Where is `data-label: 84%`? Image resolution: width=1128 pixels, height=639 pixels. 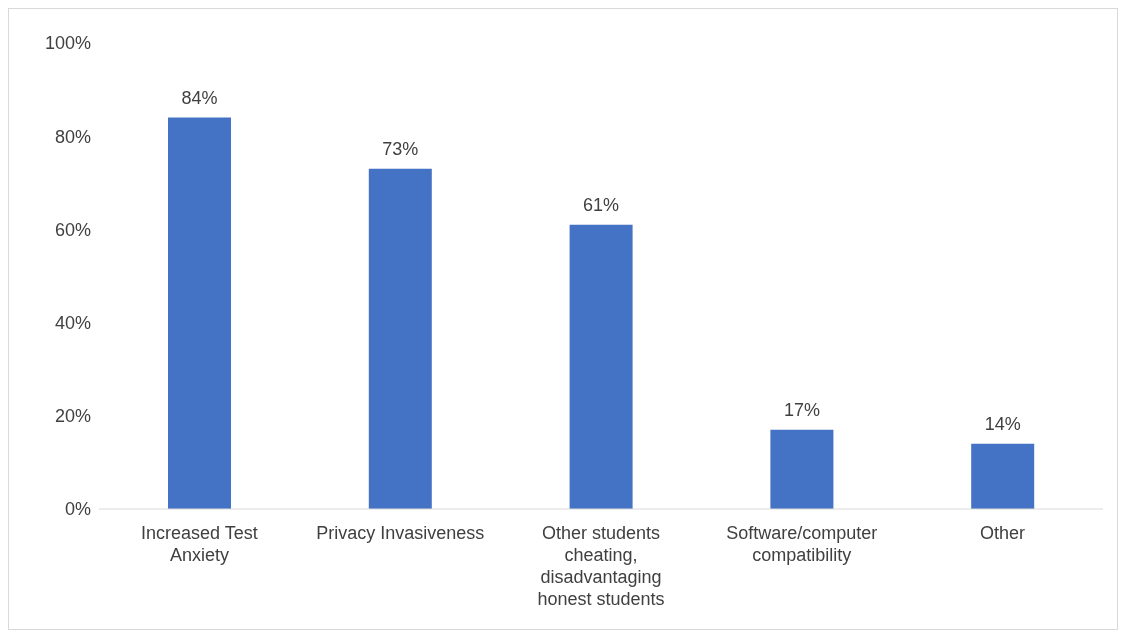
data-label: 84% is located at coordinates (199, 97).